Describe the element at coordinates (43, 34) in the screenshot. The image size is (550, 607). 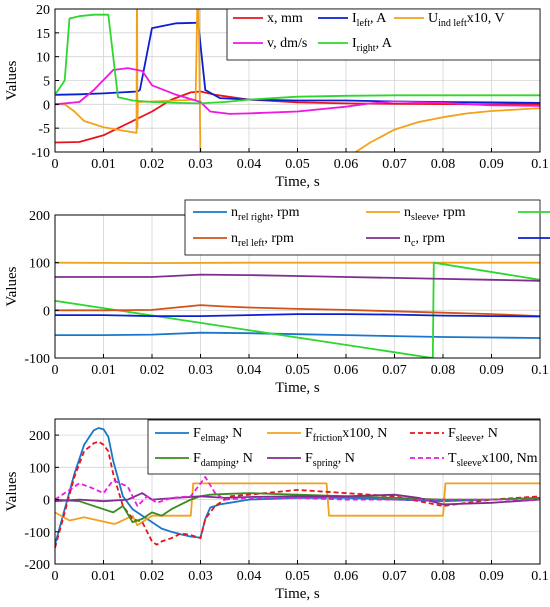
I see `y-tick-label: 15` at that location.